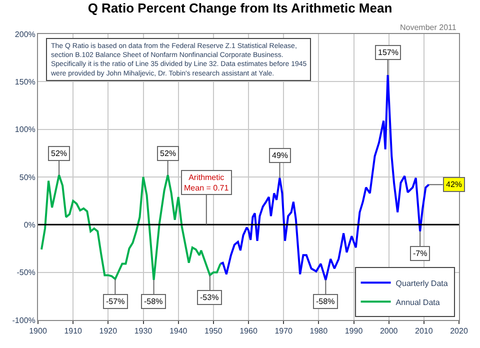 The width and height of the screenshot is (480, 348). What do you see at coordinates (428, 27) in the screenshot?
I see `text: November 2011` at bounding box center [428, 27].